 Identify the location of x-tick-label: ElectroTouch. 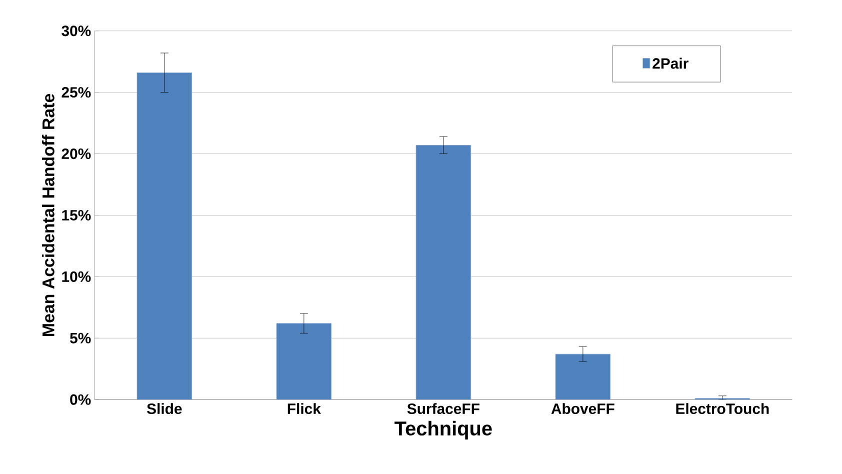
(722, 408).